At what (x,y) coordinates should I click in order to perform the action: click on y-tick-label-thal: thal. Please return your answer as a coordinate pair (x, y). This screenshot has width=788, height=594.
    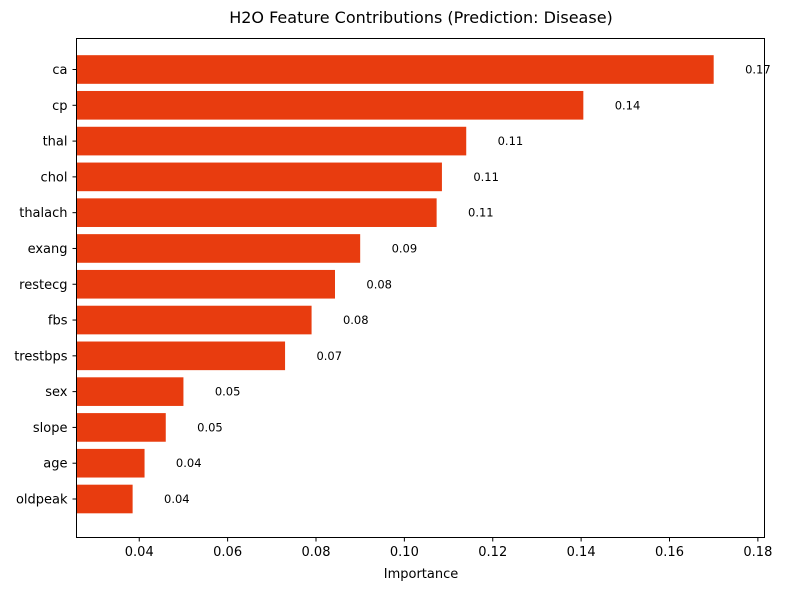
    Looking at the image, I should click on (55, 142).